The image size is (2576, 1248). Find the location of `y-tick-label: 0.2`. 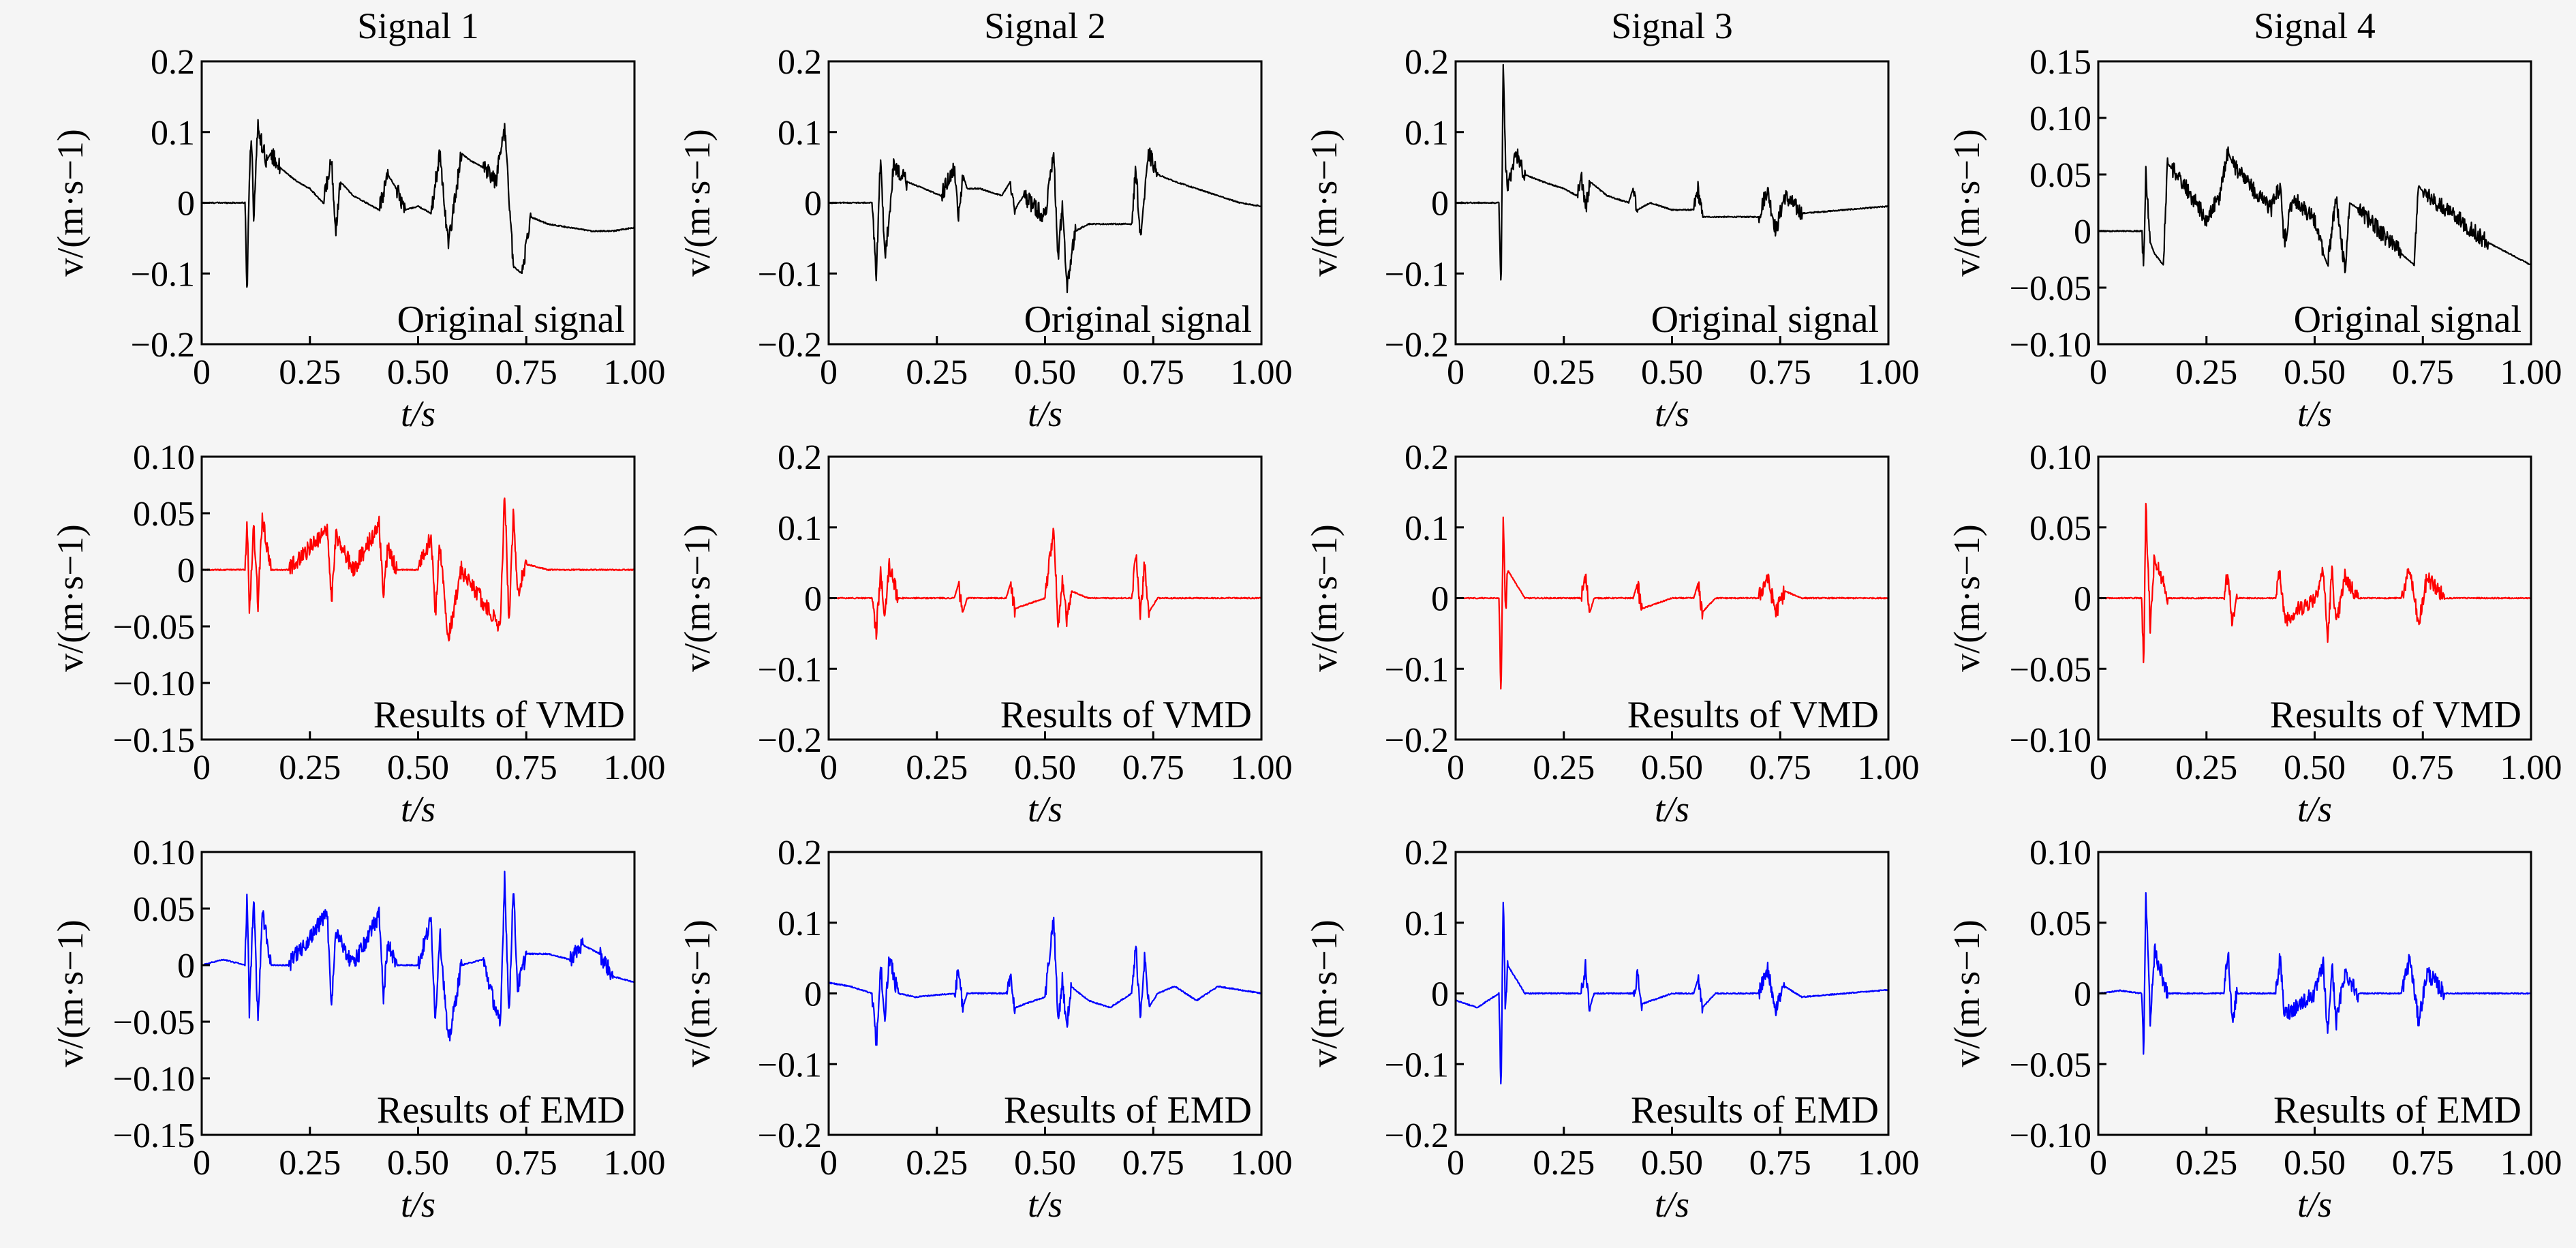

y-tick-label: 0.2 is located at coordinates (173, 62).